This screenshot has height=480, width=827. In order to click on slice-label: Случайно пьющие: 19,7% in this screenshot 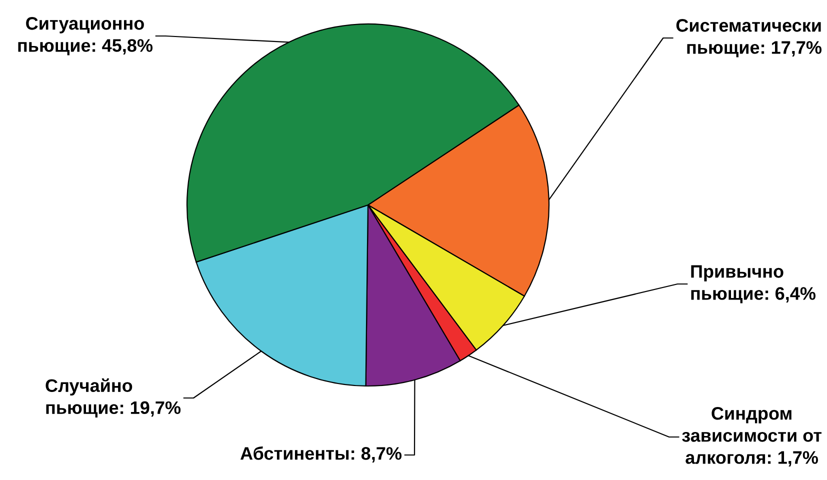, I will do `click(113, 398)`.